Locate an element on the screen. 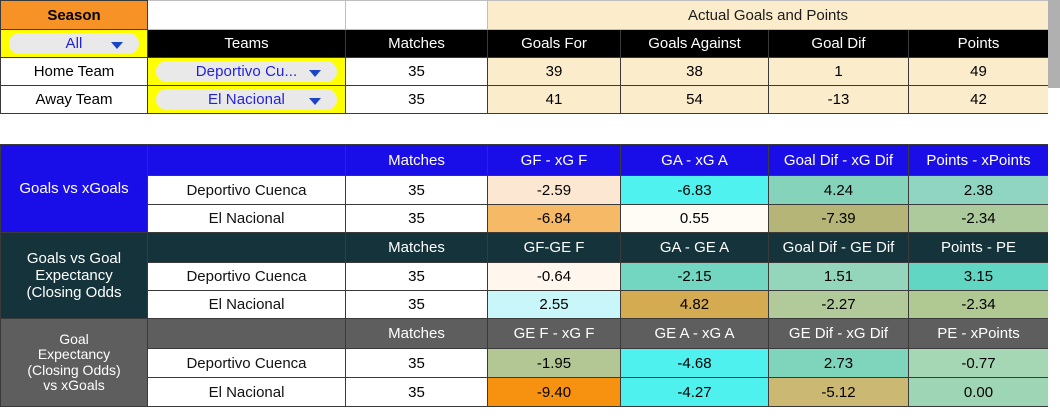 The width and height of the screenshot is (1060, 419). table-row: El Nacional 35 -9.40 -4.27 -5.12 0.00 is located at coordinates (525, 392).